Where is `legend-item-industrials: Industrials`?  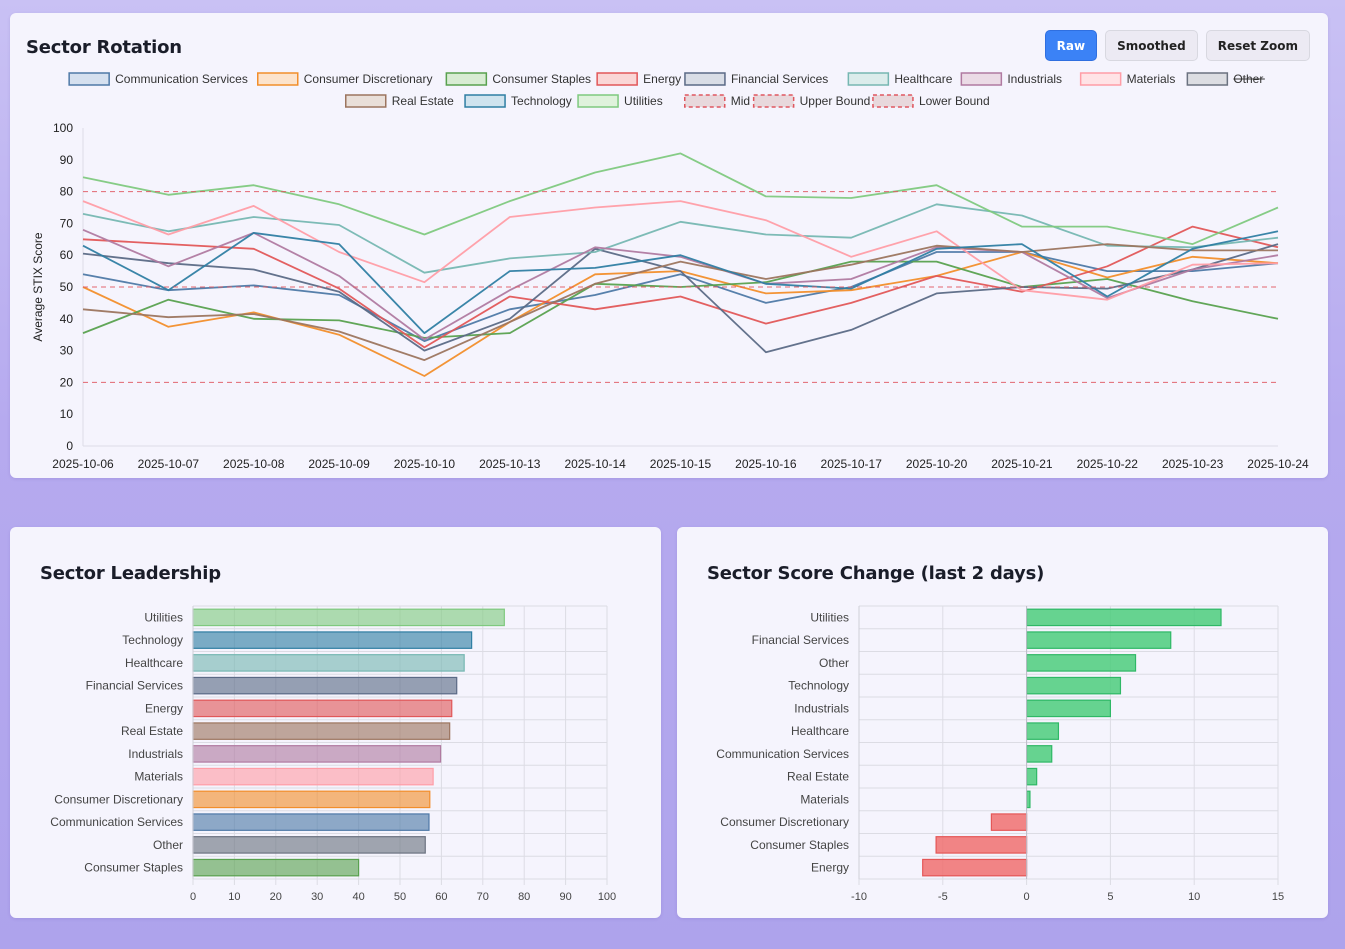 legend-item-industrials: Industrials is located at coordinates (1011, 79).